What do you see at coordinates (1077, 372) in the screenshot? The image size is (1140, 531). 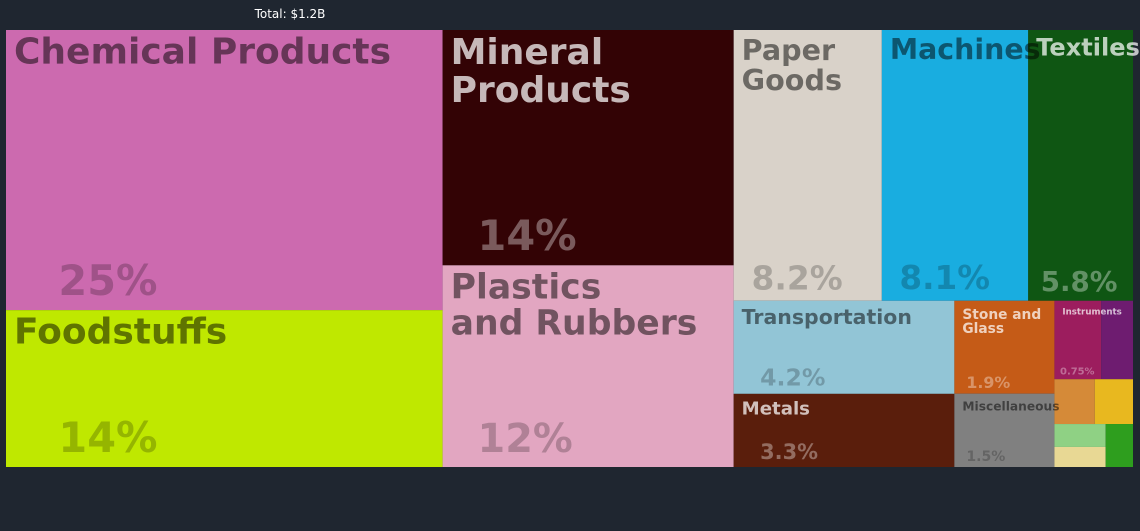 I see `value-label: 0.75%` at bounding box center [1077, 372].